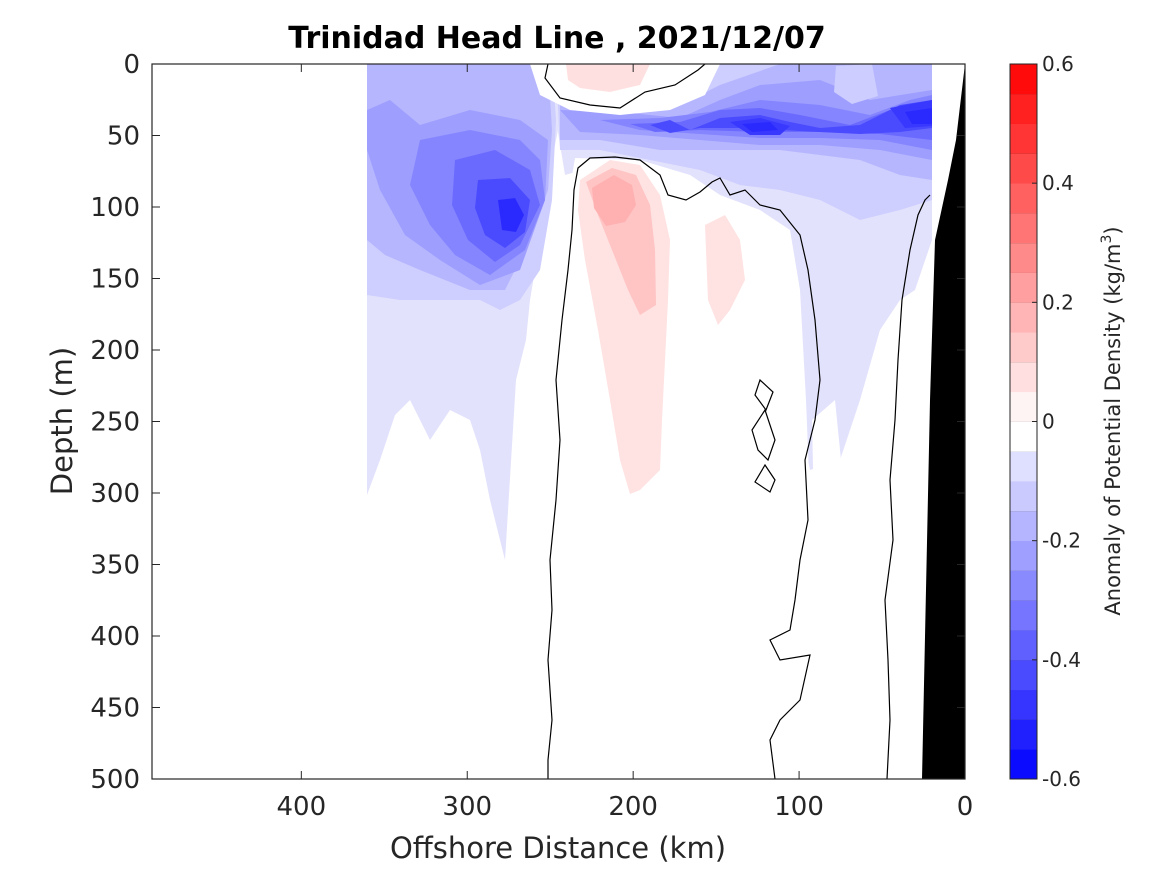 Image resolution: width=1167 pixels, height=875 pixels. What do you see at coordinates (302, 807) in the screenshot?
I see `x-tick-label: 400` at bounding box center [302, 807].